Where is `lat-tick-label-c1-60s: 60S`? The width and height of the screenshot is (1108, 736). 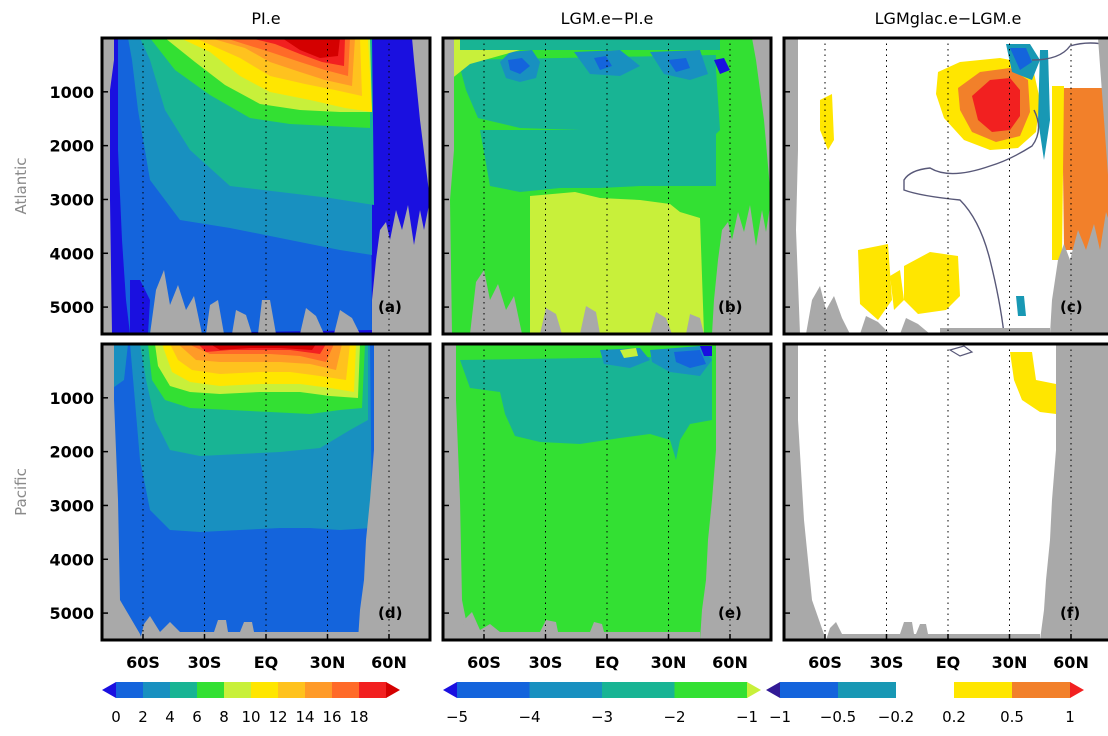
lat-tick-label-c1-60s: 60S is located at coordinates (484, 662).